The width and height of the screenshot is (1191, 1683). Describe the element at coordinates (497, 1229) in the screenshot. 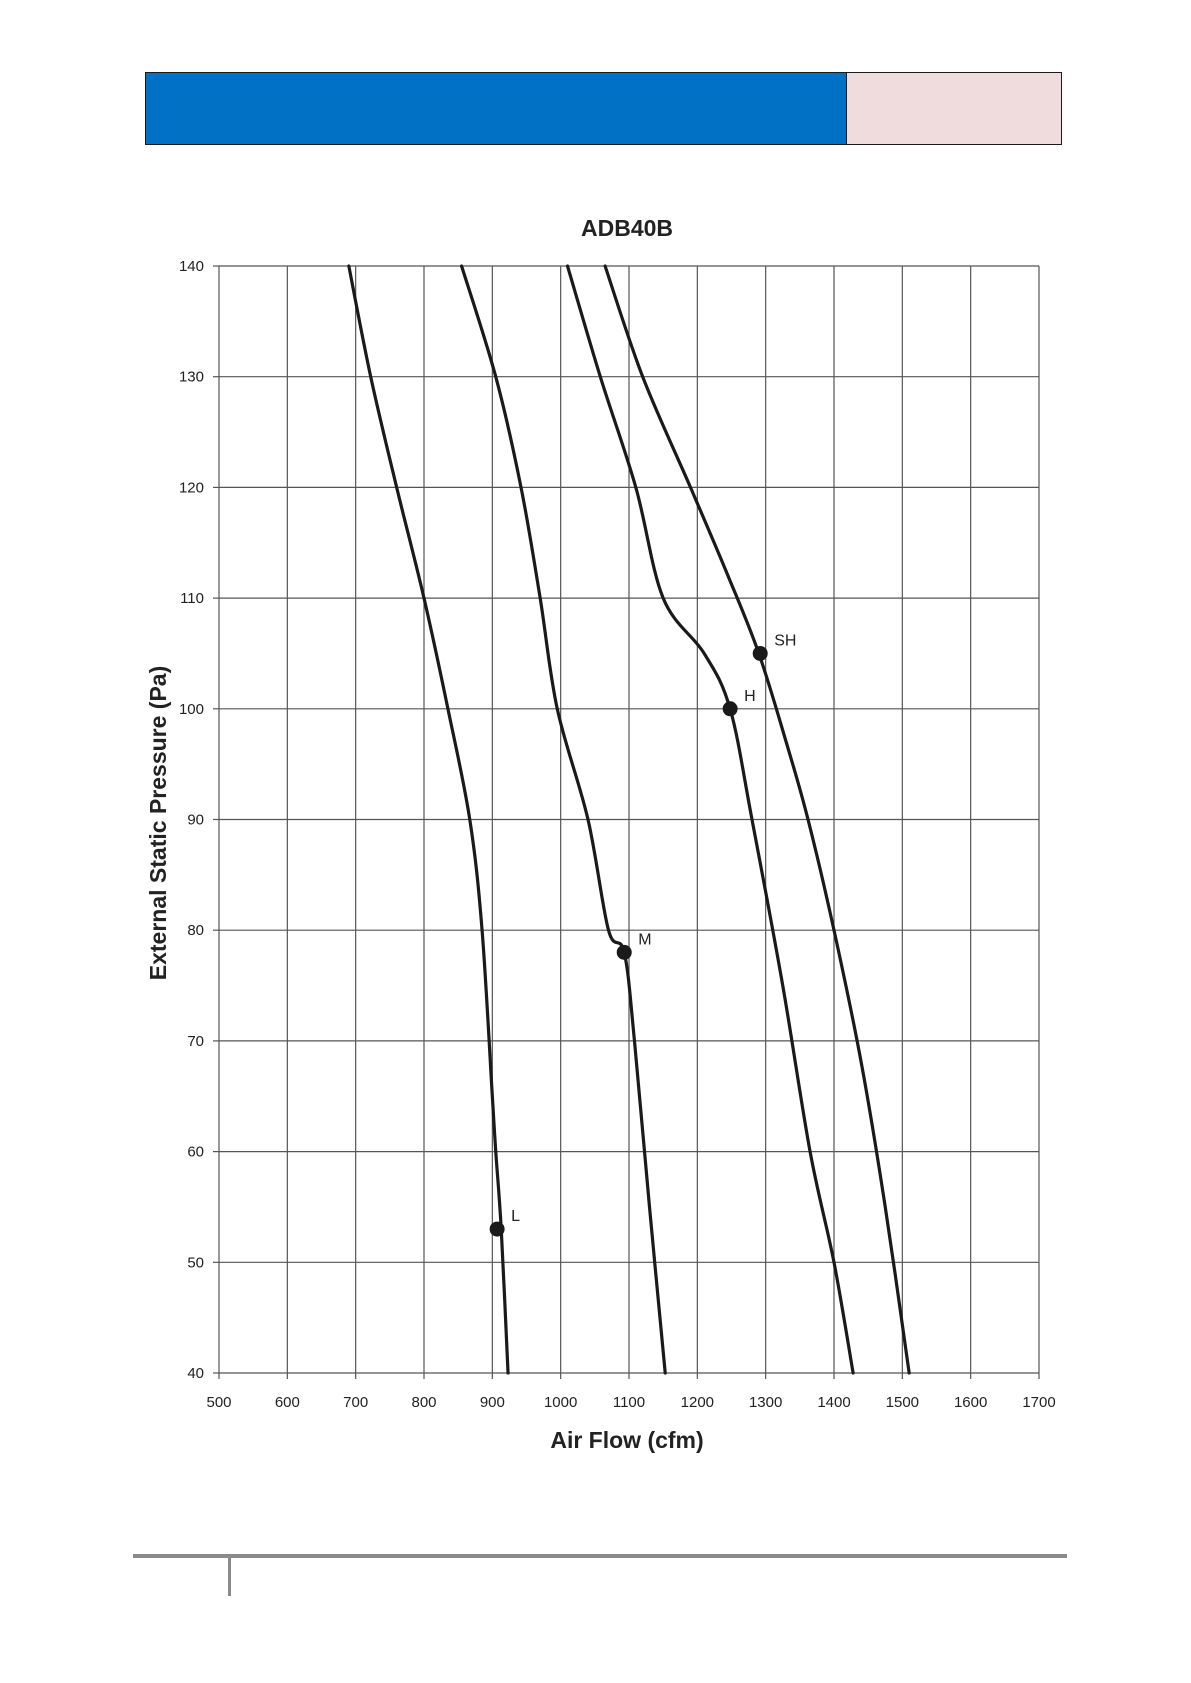

I see `point-marker-l` at that location.